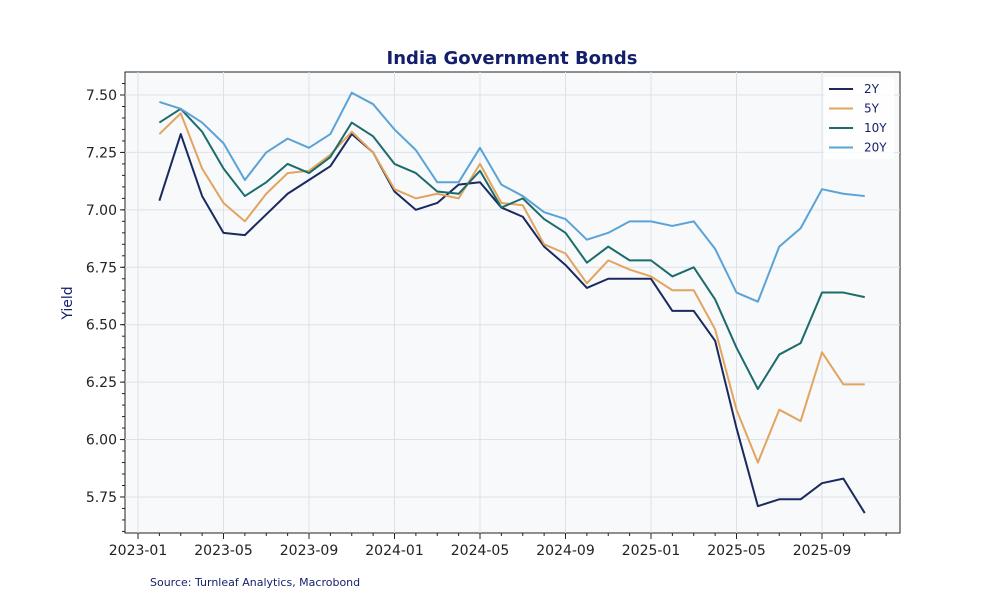 Image resolution: width=1000 pixels, height=600 pixels. I want to click on chart-title: India Government Bonds, so click(512, 58).